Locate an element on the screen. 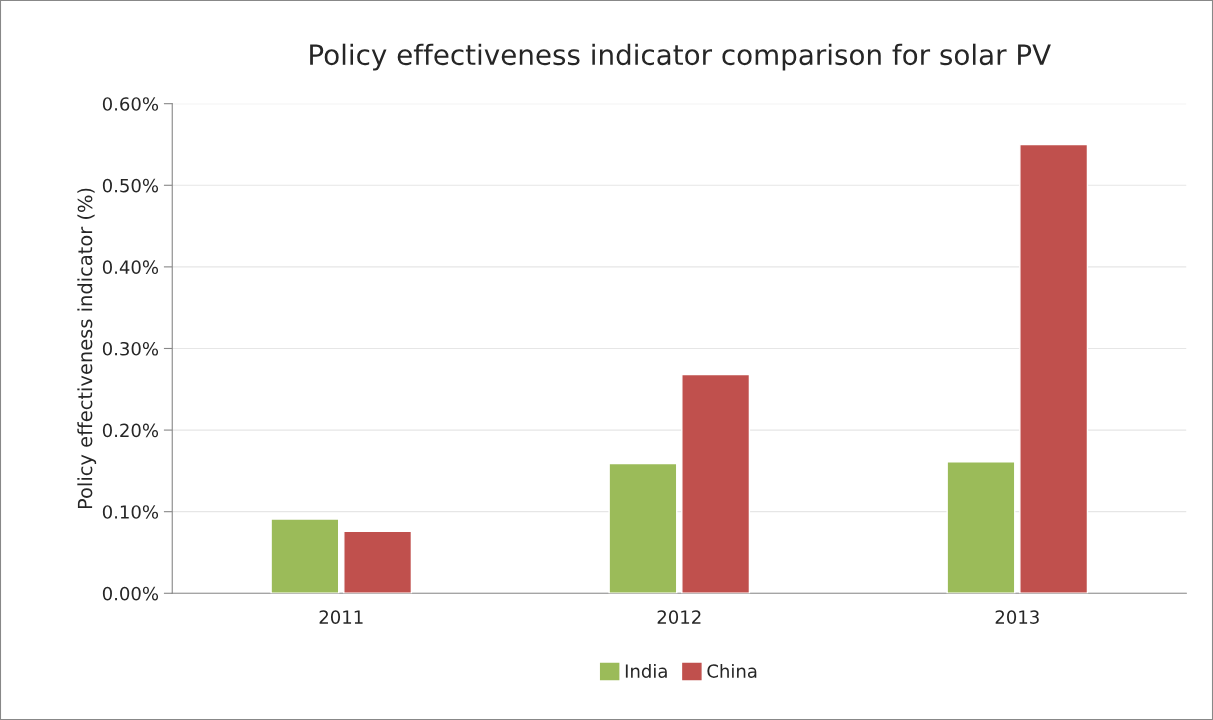  x-tick-label: 2011 is located at coordinates (341, 617).